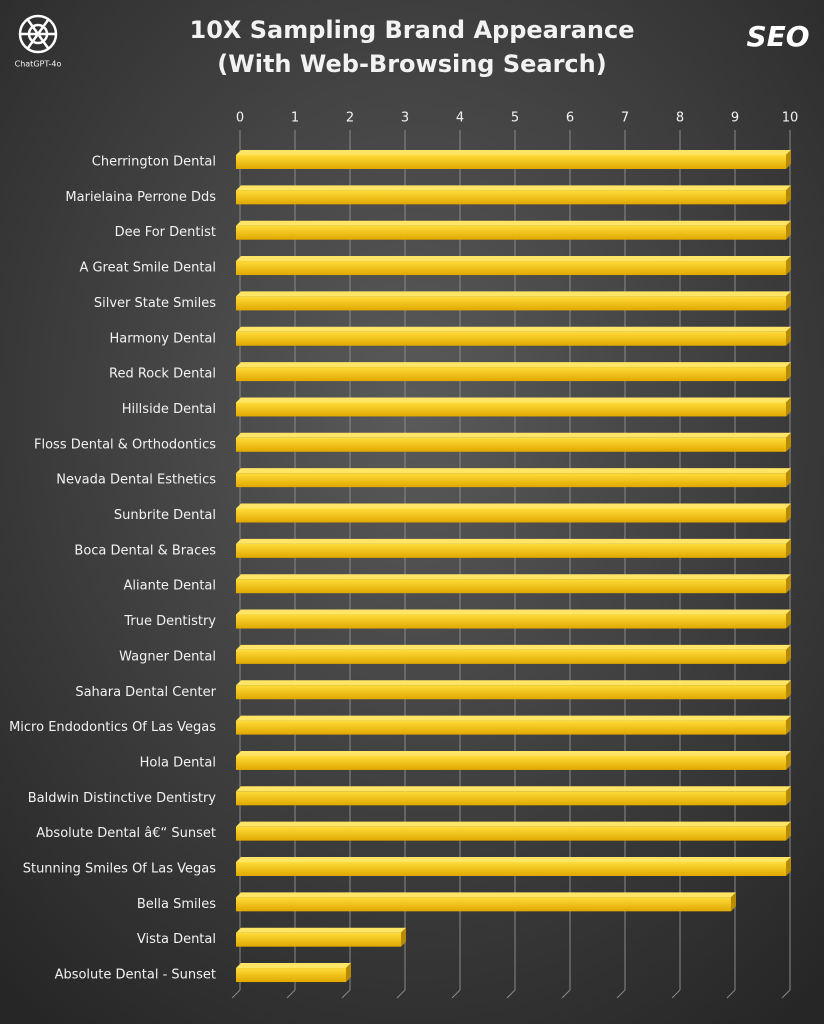  Describe the element at coordinates (295, 118) in the screenshot. I see `x-tick-label: 1` at that location.